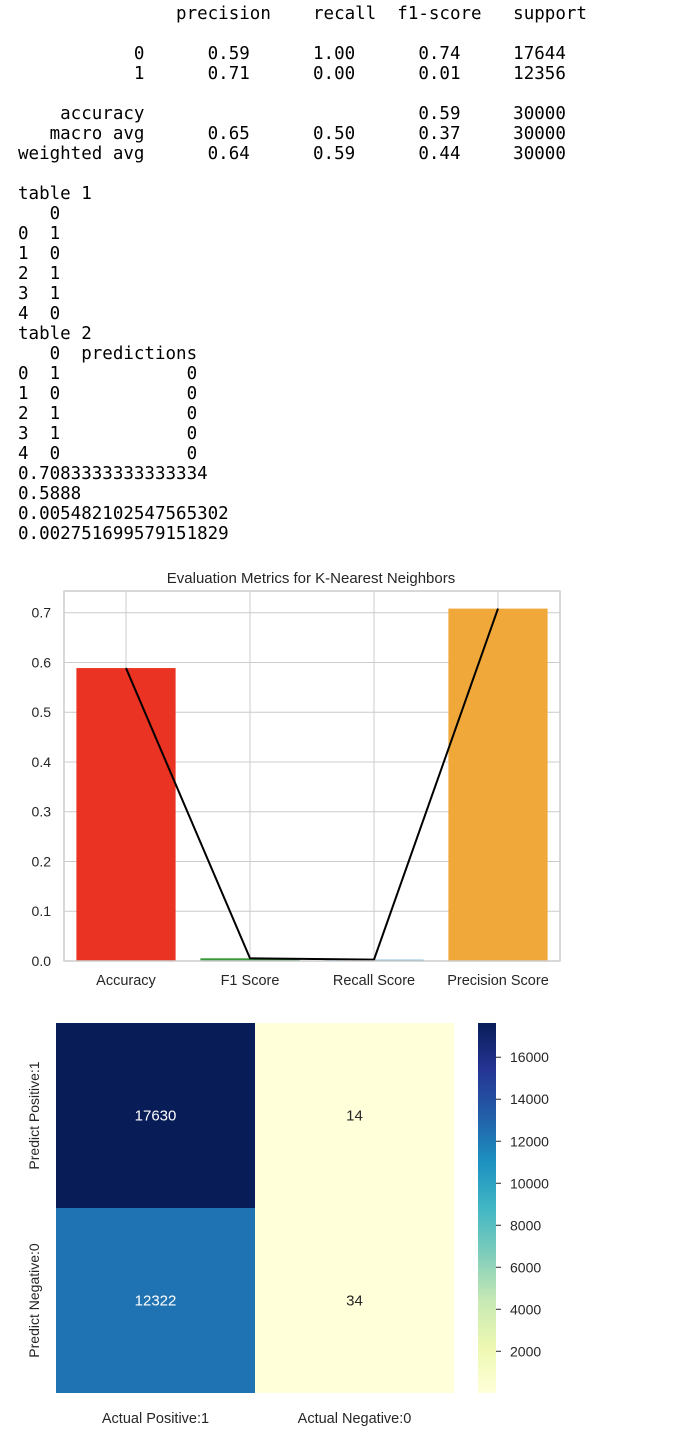 This screenshot has width=678, height=1438. I want to click on y-tick-label: 0.0, so click(42, 961).